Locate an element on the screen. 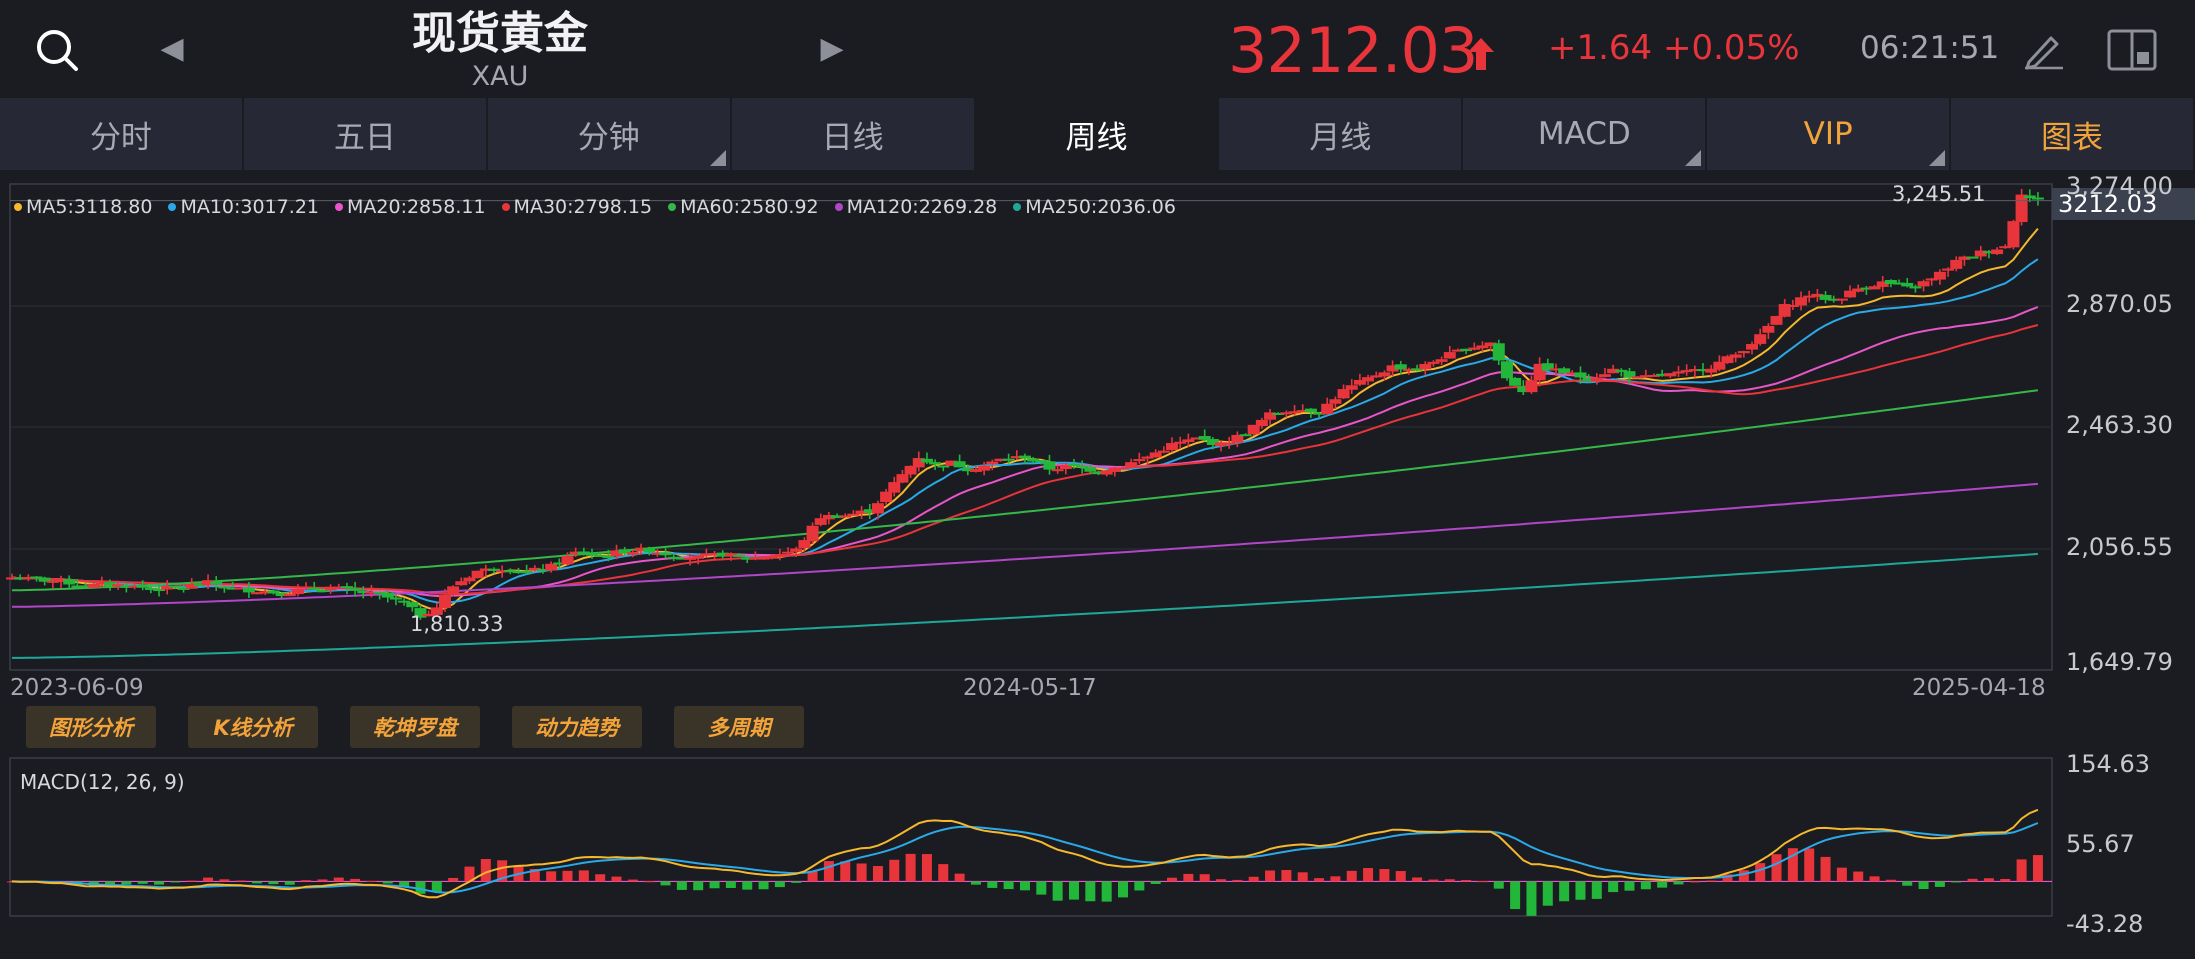 The image size is (2195, 959). tab-1: 五日 is located at coordinates (366, 134).